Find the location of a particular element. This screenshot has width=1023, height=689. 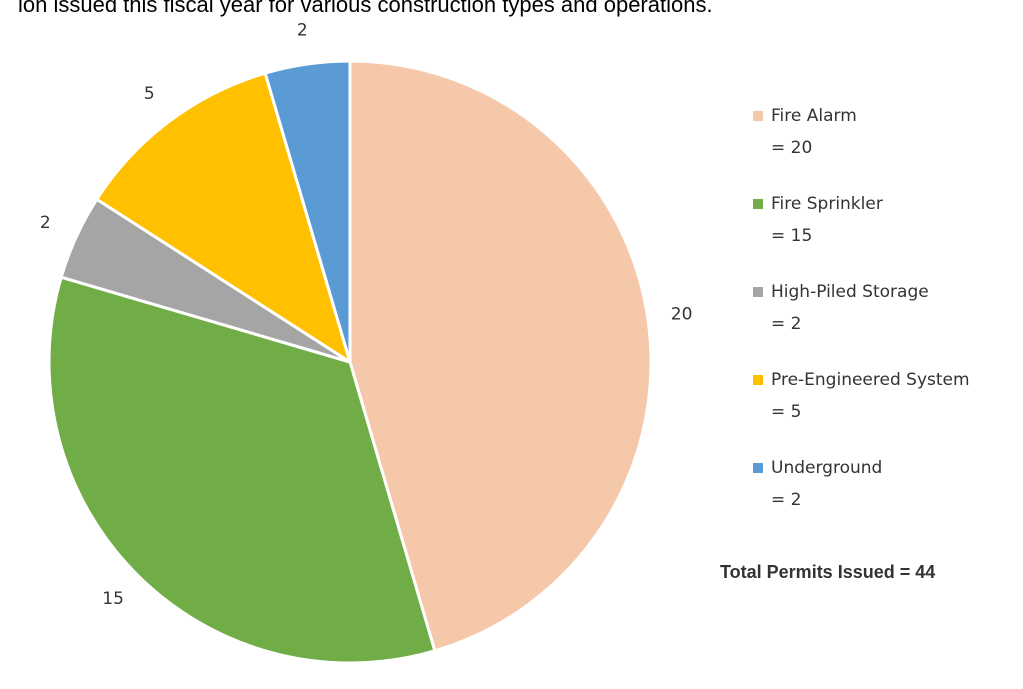

legend-label: Fire Sprinkler is located at coordinates (827, 204).